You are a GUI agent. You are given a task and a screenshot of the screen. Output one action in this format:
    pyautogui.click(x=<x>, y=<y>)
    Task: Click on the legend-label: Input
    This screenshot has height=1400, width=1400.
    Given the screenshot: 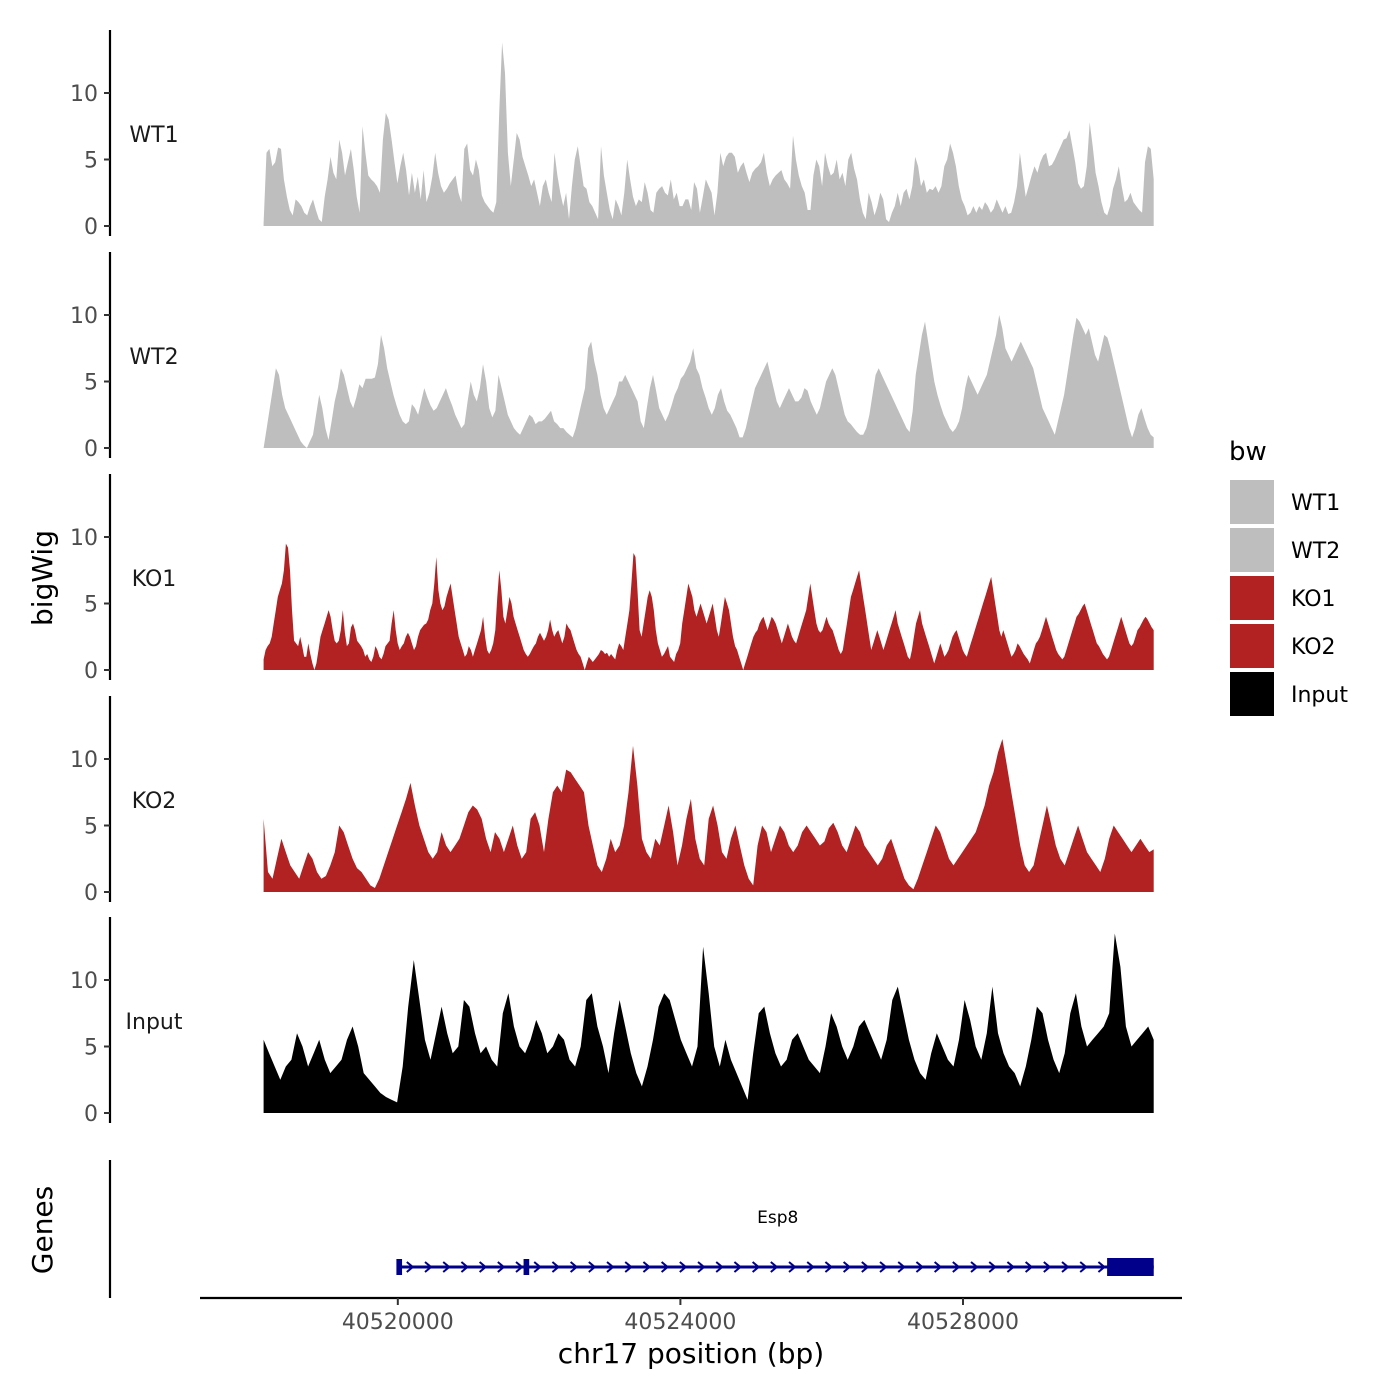 What is the action you would take?
    pyautogui.click(x=1319, y=695)
    